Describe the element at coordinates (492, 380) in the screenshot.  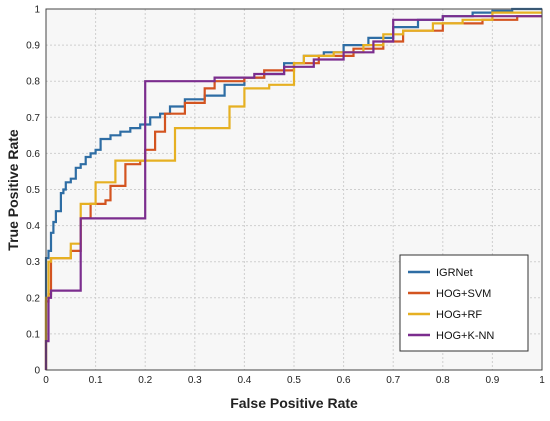
I see `x-tick-label: 0.9` at that location.